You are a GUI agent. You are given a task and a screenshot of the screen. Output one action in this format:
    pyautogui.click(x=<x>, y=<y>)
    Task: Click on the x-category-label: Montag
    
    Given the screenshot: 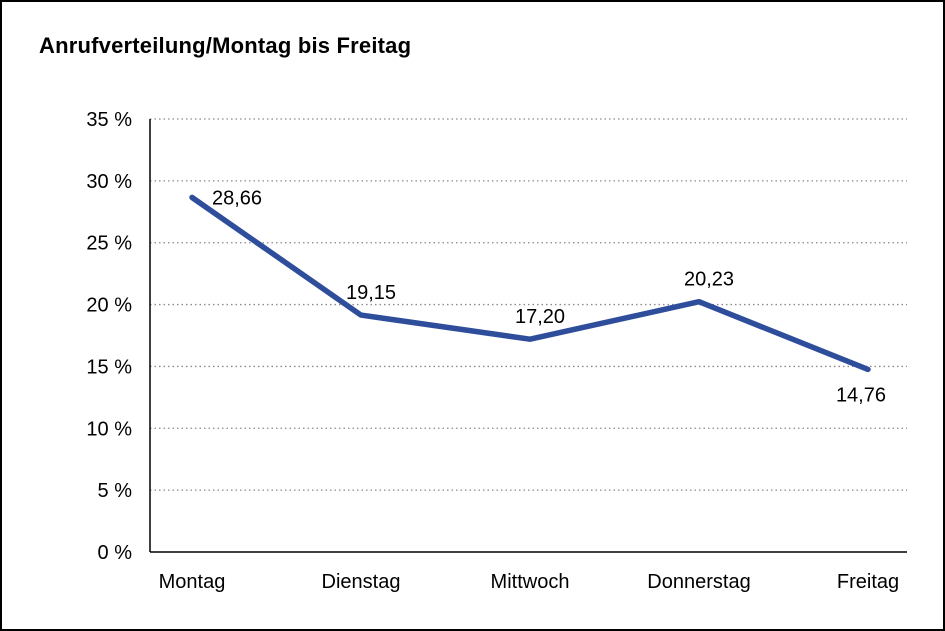 What is the action you would take?
    pyautogui.click(x=192, y=582)
    